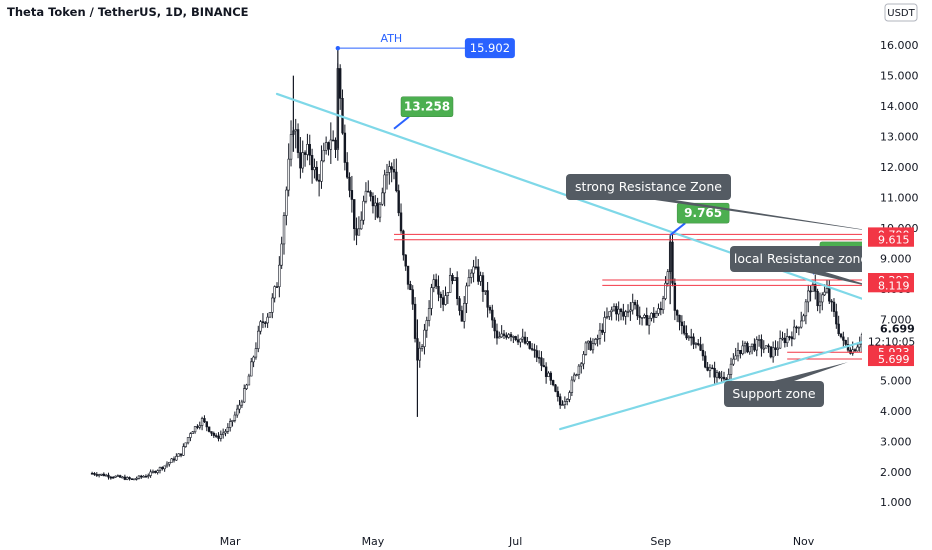 This screenshot has height=550, width=932. What do you see at coordinates (466, 542) in the screenshot?
I see `time-axis: MarMayJulSepNov2022` at bounding box center [466, 542].